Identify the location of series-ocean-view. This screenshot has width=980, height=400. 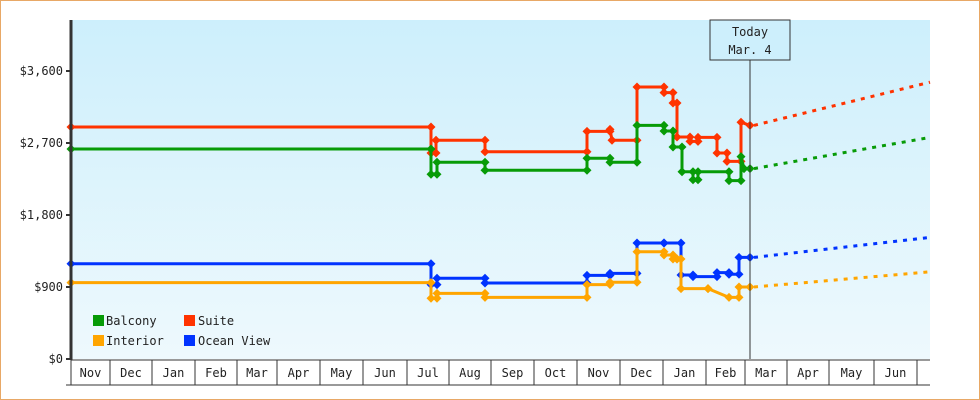
(498, 262).